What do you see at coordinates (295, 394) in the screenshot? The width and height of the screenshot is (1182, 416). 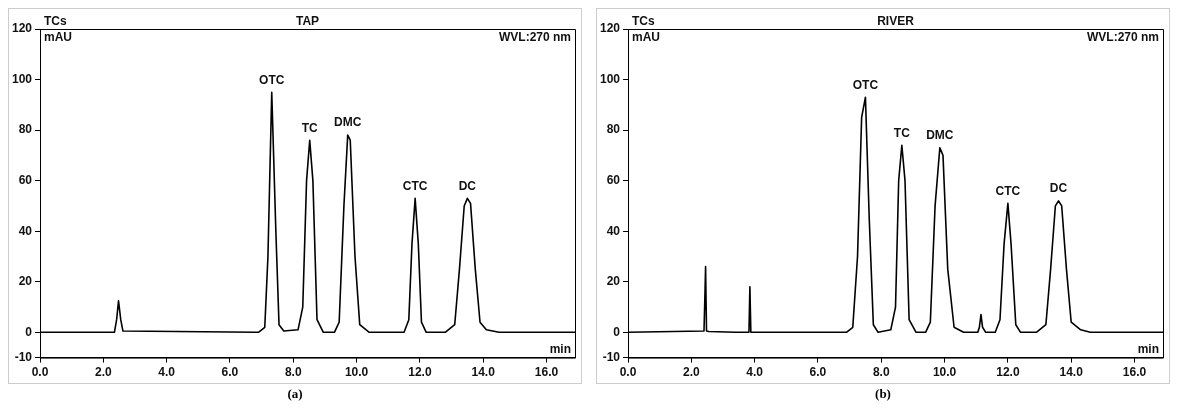 I see `text: (a)` at bounding box center [295, 394].